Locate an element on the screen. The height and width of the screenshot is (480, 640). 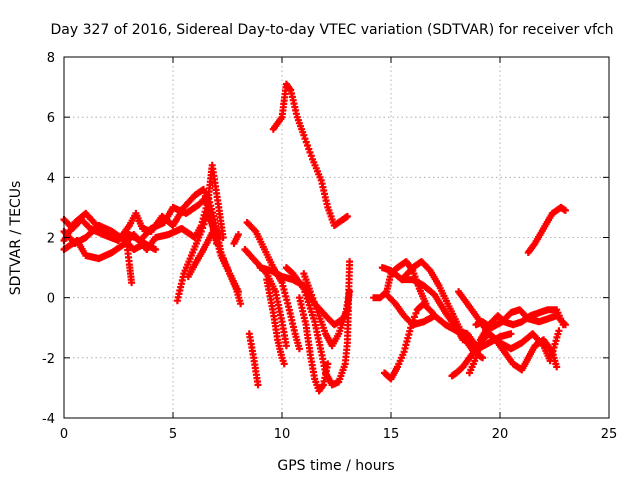
series-t6 is located at coordinates (209, 258).